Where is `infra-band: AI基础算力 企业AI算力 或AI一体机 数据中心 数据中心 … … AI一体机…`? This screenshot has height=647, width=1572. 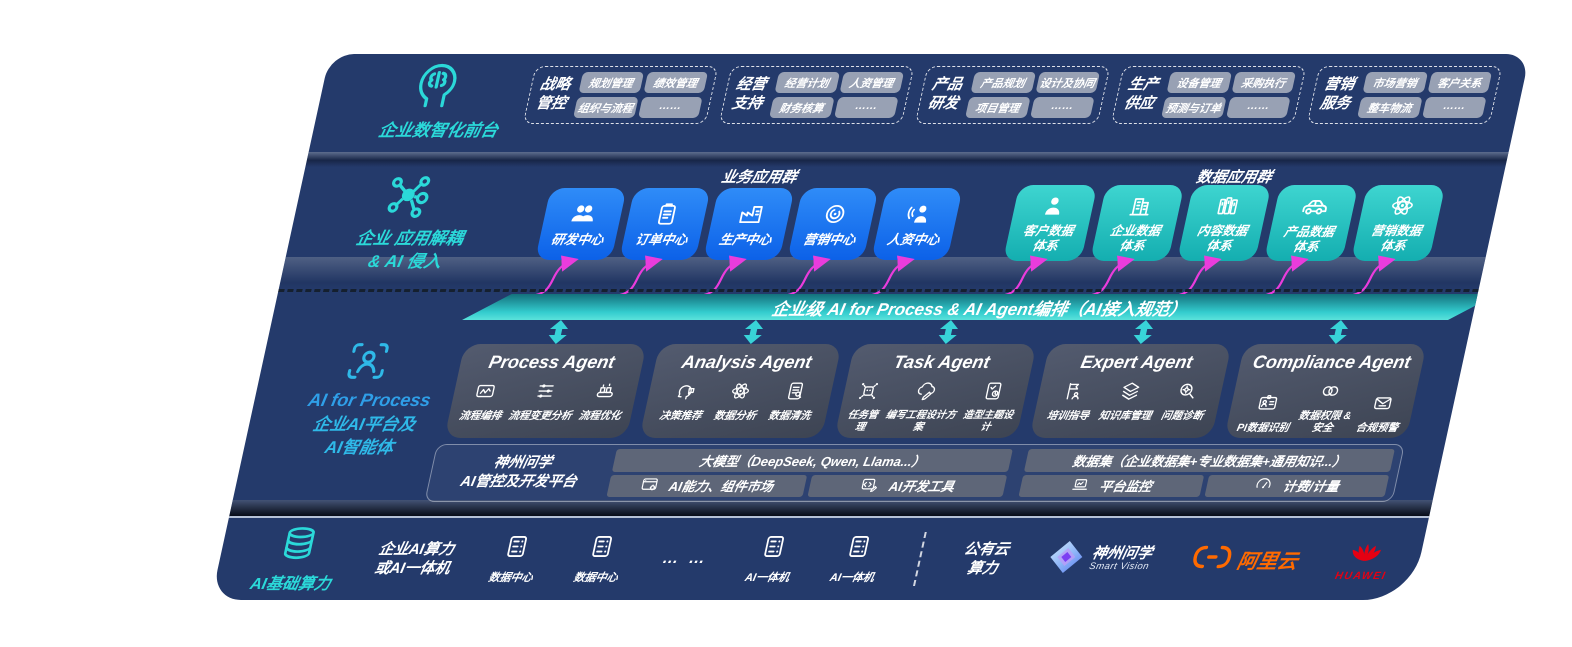 infra-band: AI基础算力 企业AI算力 或AI一体机 数据中心 数据中心 … … AI一体机… is located at coordinates (820, 559).